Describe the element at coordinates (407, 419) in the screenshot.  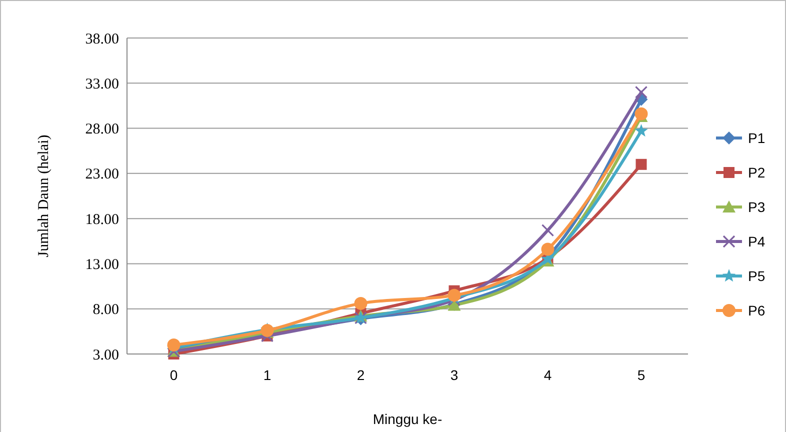
I see `x-axis-title: Minggu ke-` at that location.